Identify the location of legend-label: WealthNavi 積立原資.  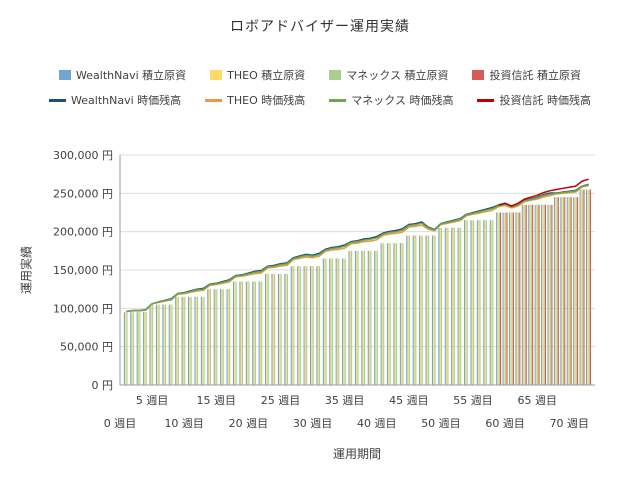
(131, 75).